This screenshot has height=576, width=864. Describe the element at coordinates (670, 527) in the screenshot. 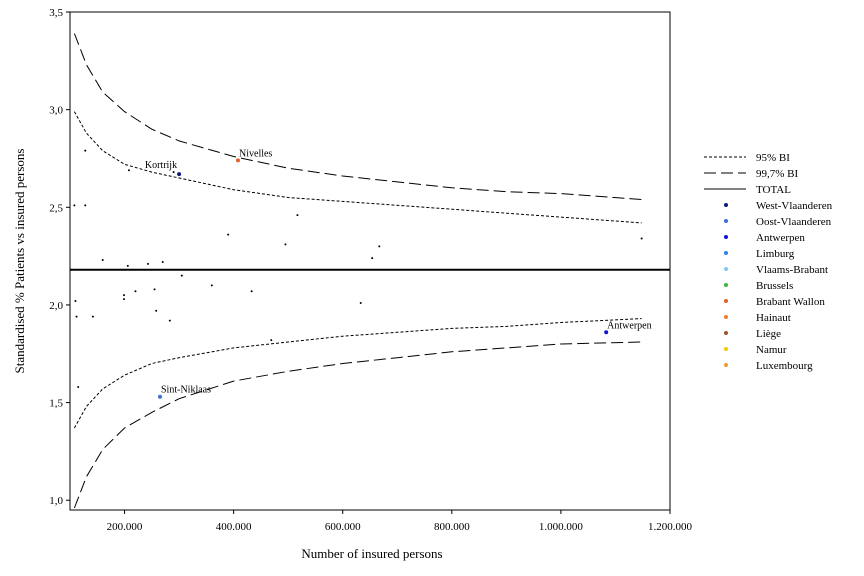

I see `x-tick-label: 1.200.000` at that location.